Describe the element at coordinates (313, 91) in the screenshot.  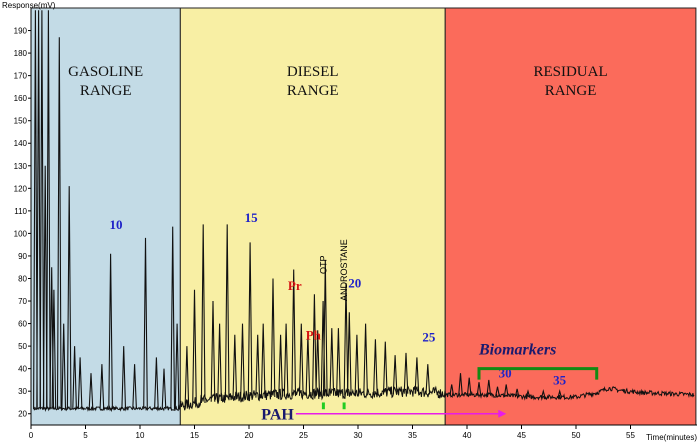
I see `region-label-2-line2: RANGE` at that location.